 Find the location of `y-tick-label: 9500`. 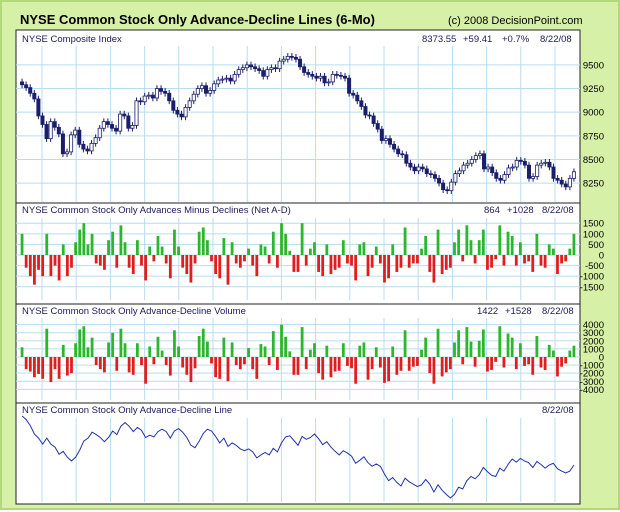

y-tick-label: 9500 is located at coordinates (593, 65).